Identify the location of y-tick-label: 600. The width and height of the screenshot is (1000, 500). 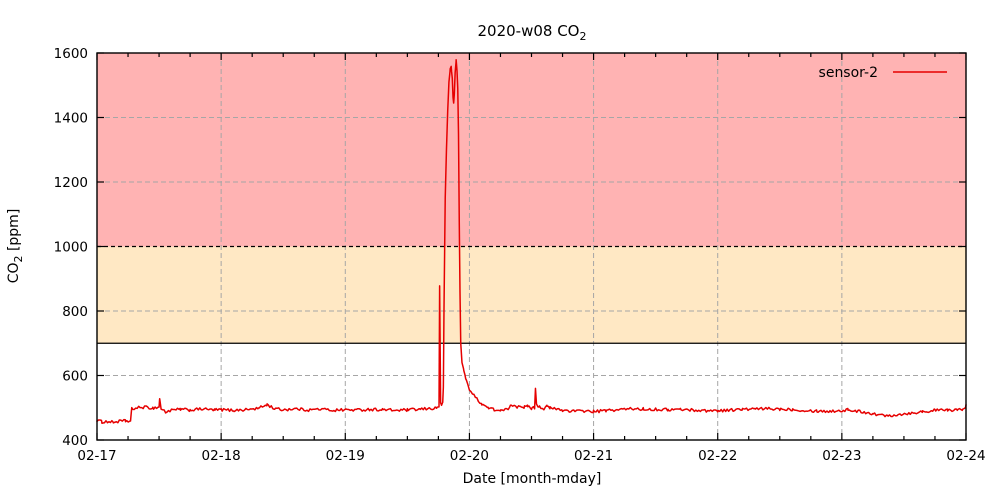
(75, 376).